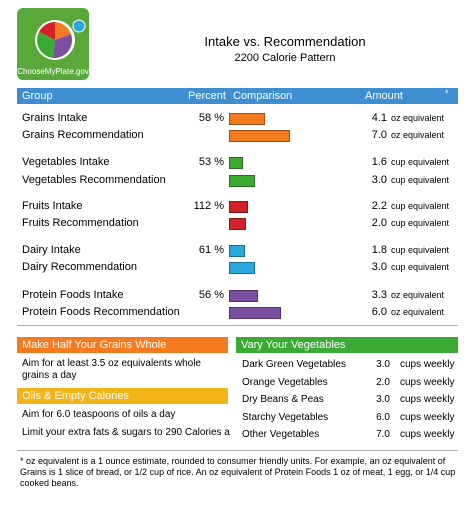 This screenshot has width=474, height=505. Describe the element at coordinates (37, 96) in the screenshot. I see `col-group: Group` at that location.